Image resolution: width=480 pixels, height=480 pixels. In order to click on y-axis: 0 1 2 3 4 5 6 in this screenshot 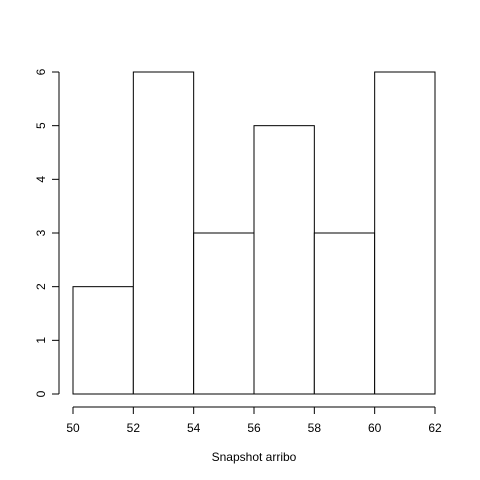, I will do `click(47, 232)`.